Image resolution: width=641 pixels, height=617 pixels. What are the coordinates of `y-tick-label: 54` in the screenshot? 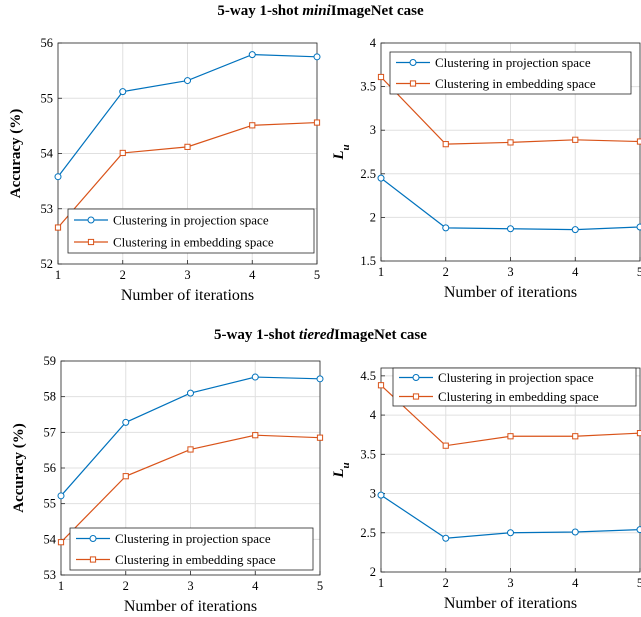 It's located at (50, 539).